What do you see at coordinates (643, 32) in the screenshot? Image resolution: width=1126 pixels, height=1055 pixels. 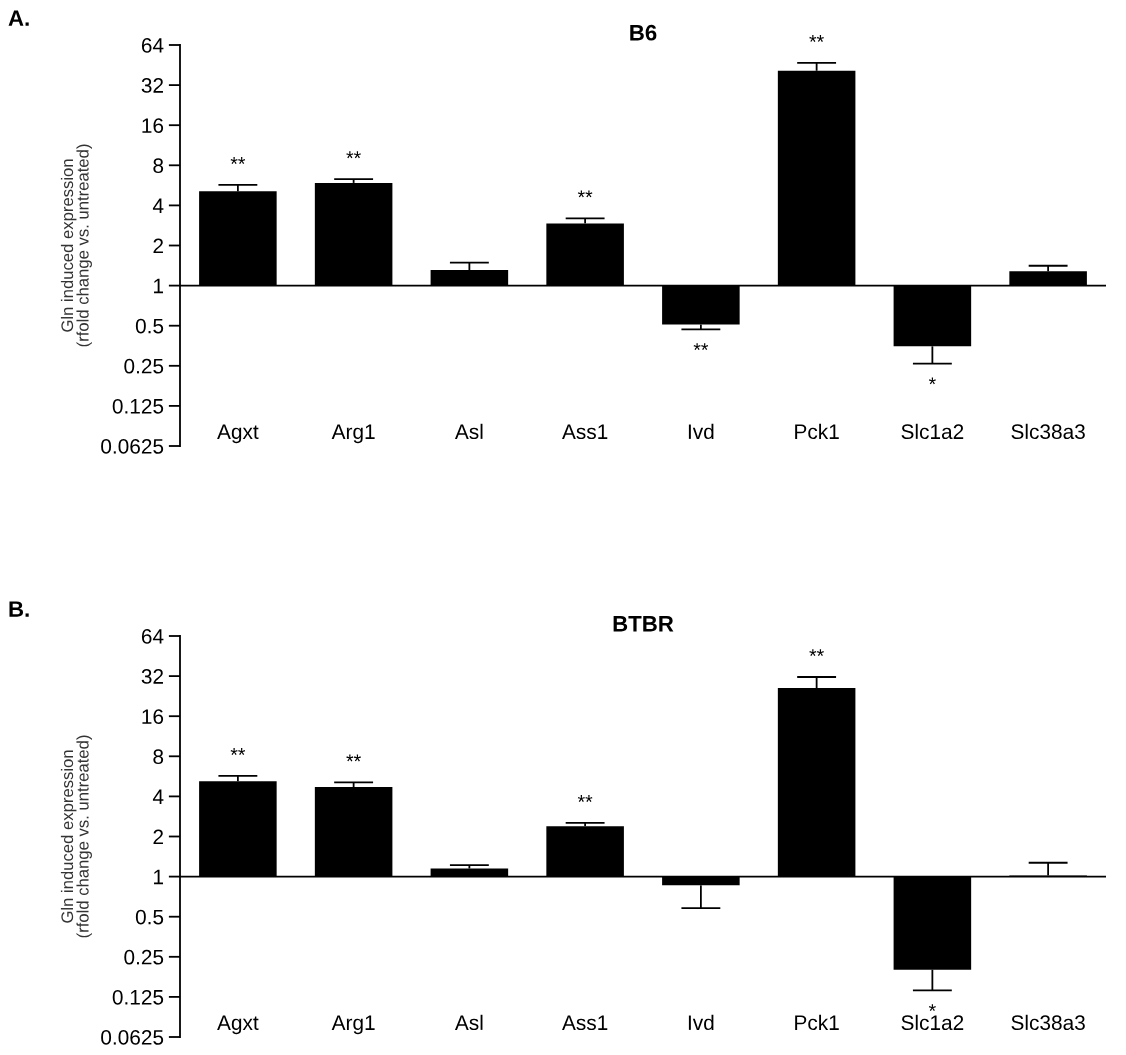 I see `chart-title: B6` at bounding box center [643, 32].